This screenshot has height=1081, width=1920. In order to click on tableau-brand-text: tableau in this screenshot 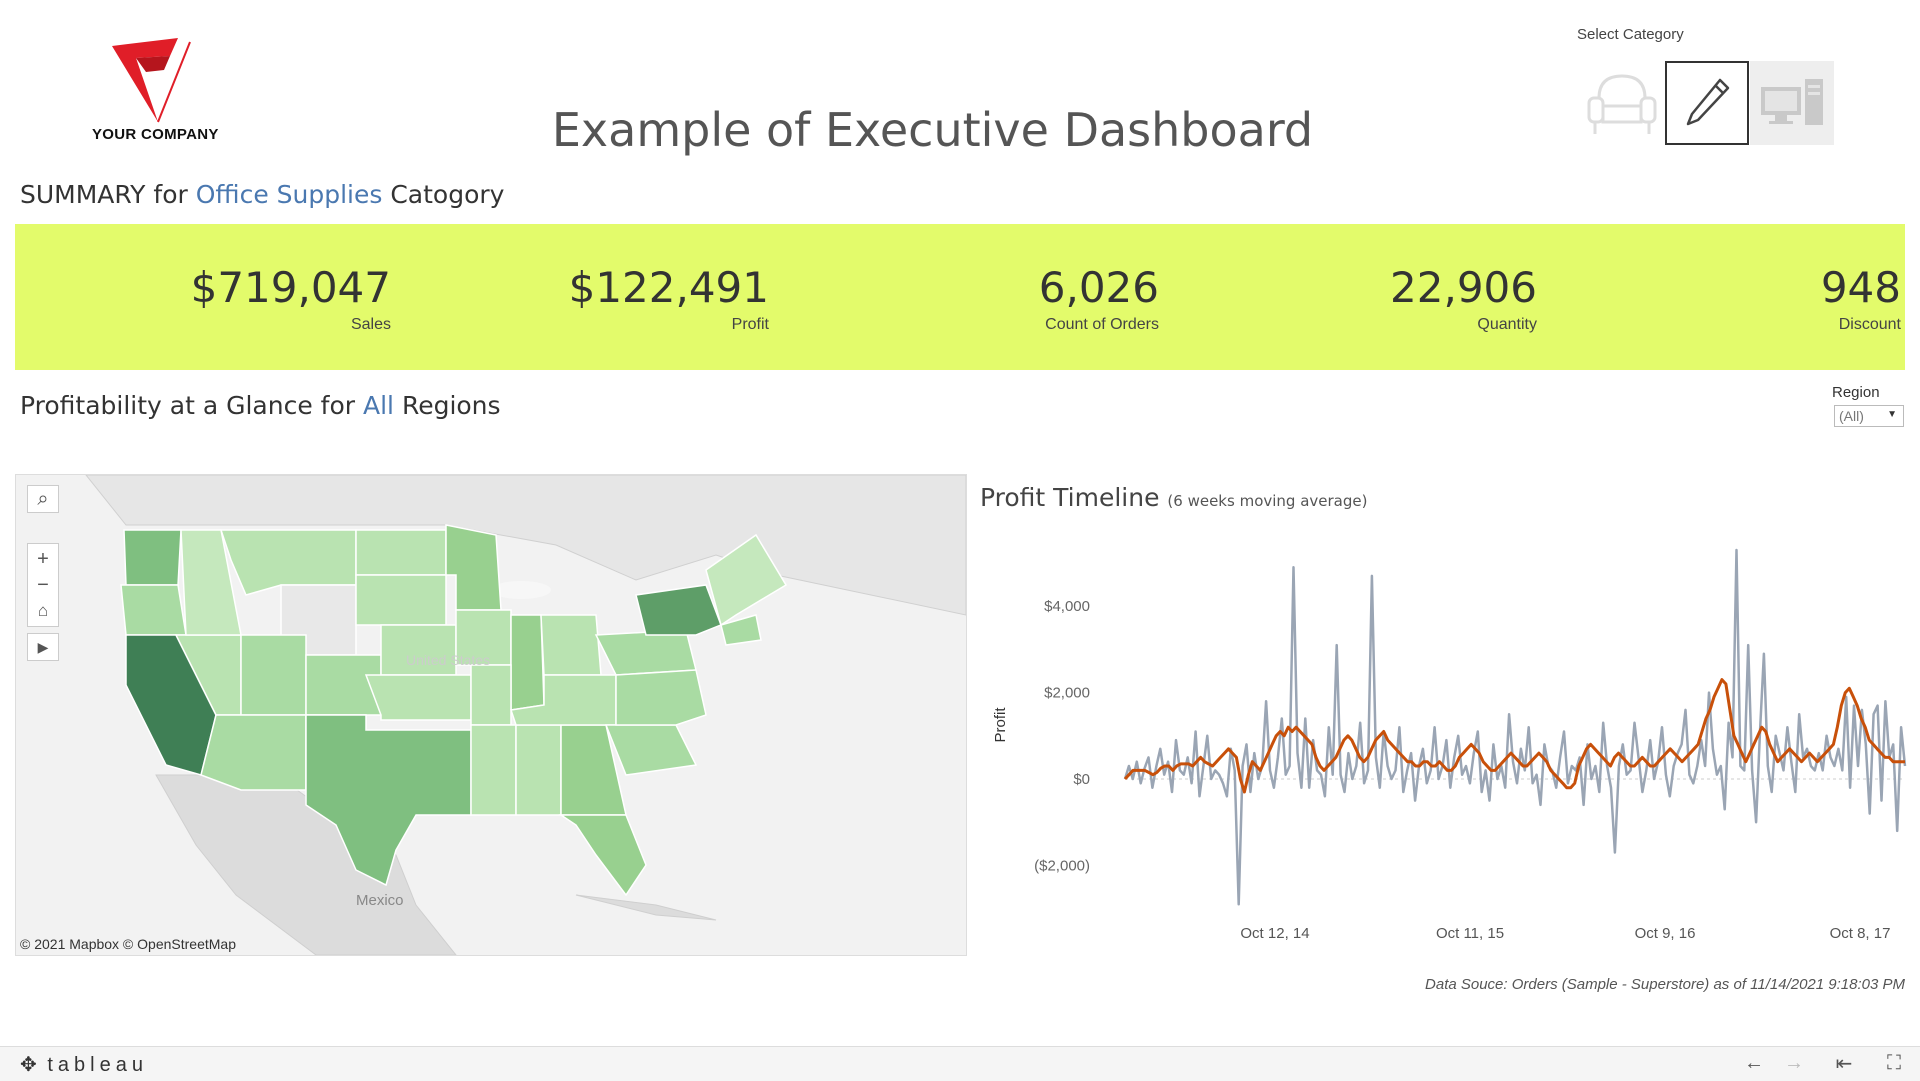, I will do `click(97, 1065)`.